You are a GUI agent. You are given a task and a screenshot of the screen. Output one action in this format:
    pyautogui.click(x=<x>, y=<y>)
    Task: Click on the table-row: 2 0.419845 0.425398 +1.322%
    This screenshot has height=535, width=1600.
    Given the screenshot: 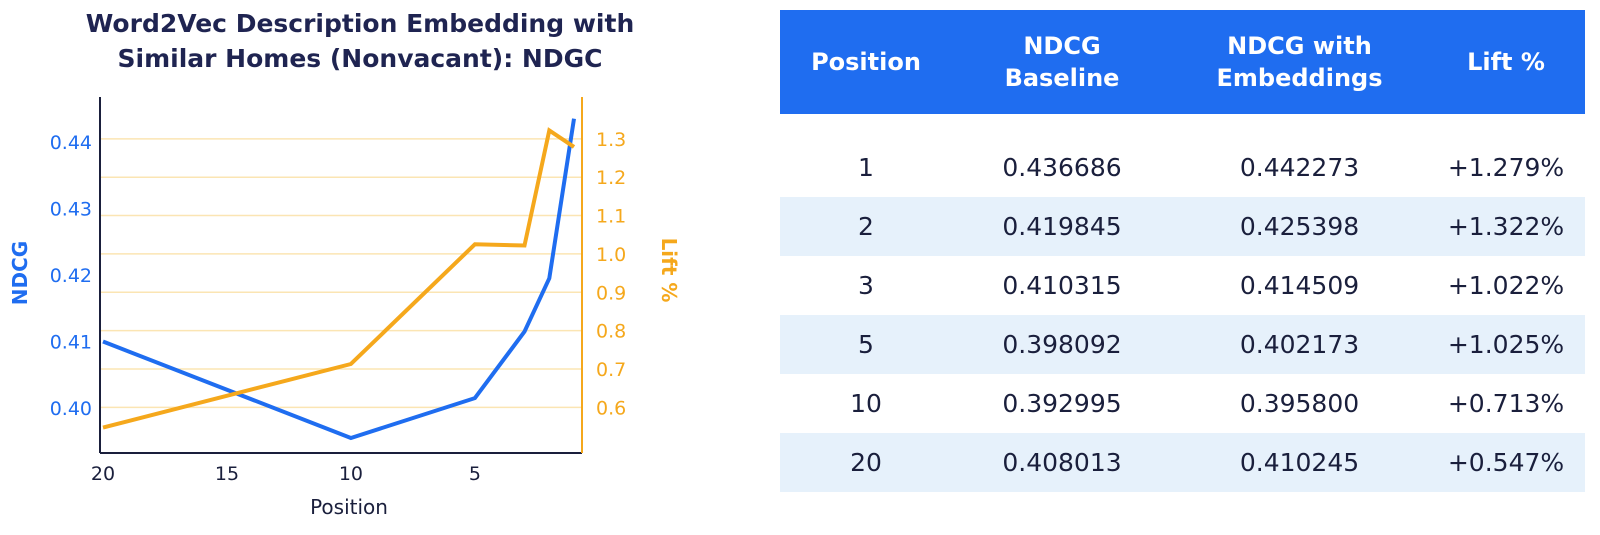 What is the action you would take?
    pyautogui.click(x=1182, y=226)
    